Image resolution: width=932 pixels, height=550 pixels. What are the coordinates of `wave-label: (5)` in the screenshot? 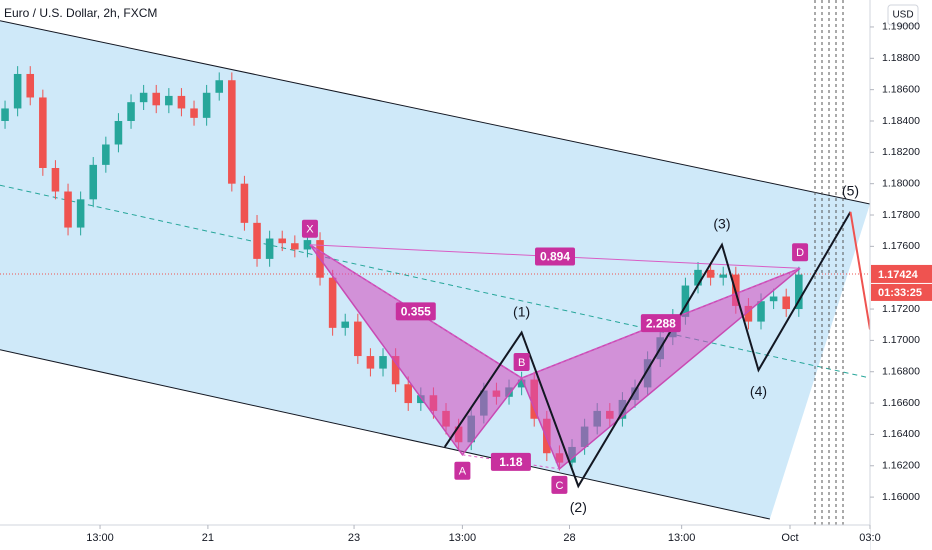 It's located at (850, 191).